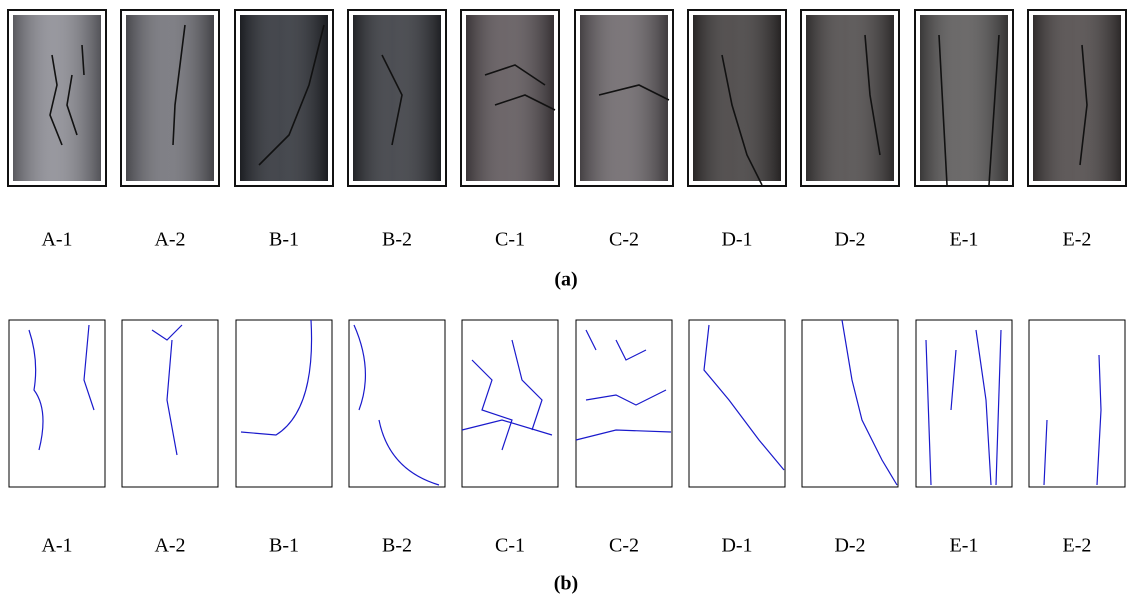 This screenshot has width=1132, height=601. I want to click on panel-caption: (b), so click(566, 584).